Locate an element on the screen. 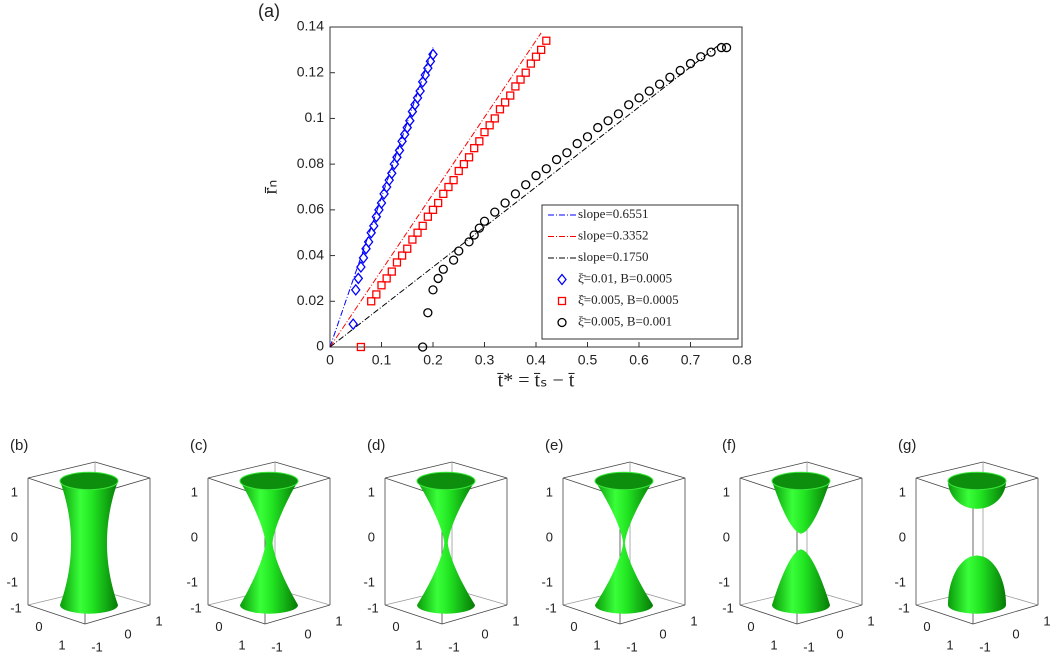 This screenshot has width=1053, height=657. y-tick-label: 0.12 is located at coordinates (310, 71).